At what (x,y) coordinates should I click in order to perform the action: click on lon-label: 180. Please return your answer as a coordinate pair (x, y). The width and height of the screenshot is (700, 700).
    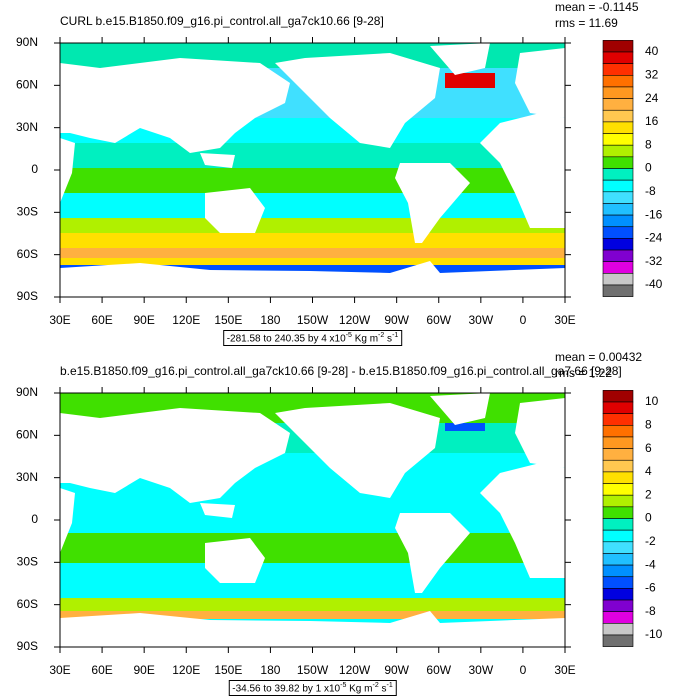
    Looking at the image, I should click on (270, 320).